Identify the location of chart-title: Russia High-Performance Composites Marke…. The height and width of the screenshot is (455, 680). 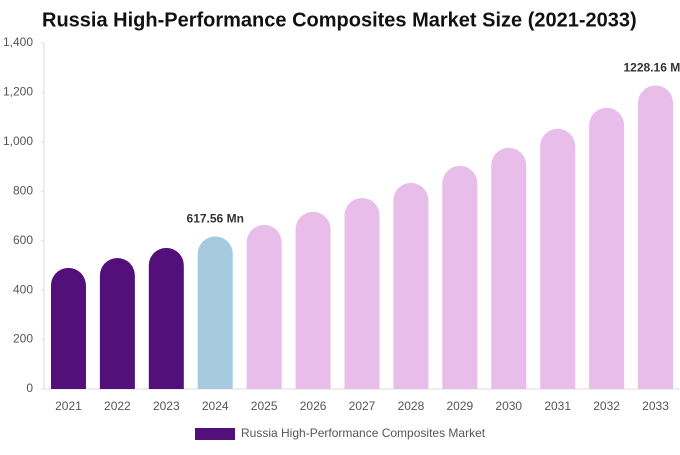
(339, 20).